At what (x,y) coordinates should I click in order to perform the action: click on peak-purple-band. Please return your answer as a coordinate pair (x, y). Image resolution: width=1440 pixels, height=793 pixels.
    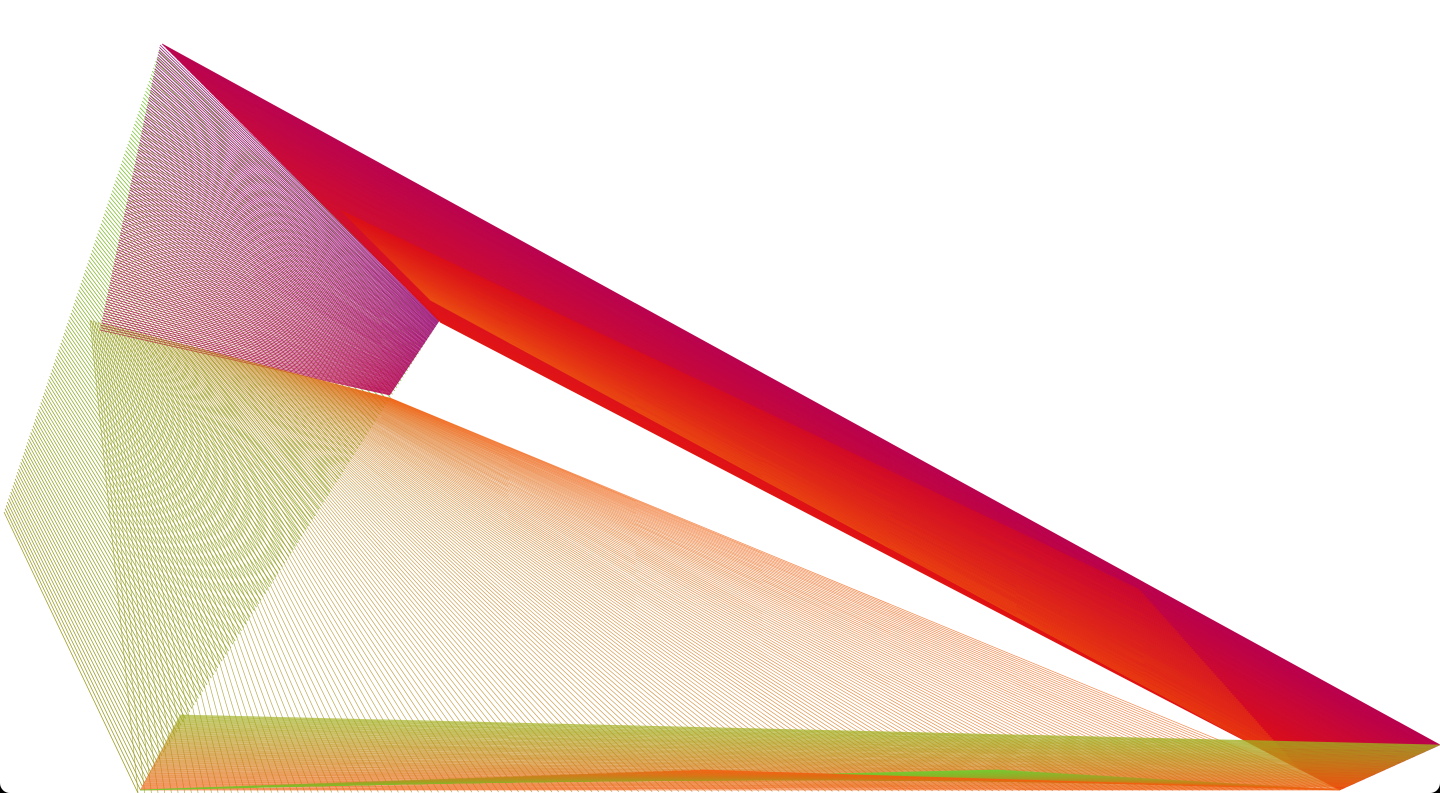
    Looking at the image, I should click on (270, 220).